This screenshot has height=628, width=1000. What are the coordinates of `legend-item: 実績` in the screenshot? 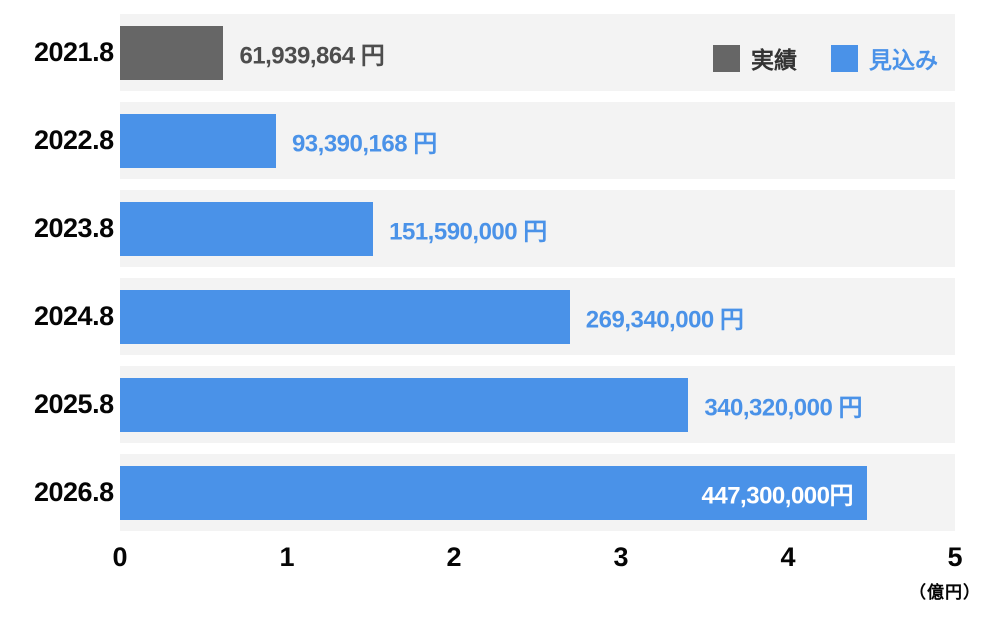 It's located at (755, 58).